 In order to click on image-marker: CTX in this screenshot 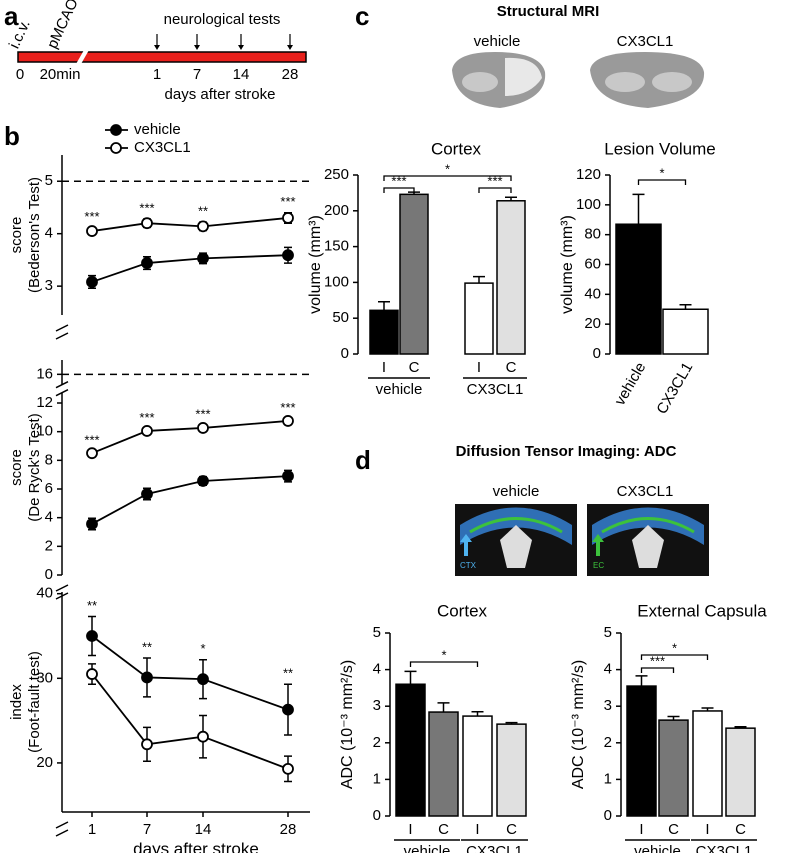, I will do `click(468, 565)`.